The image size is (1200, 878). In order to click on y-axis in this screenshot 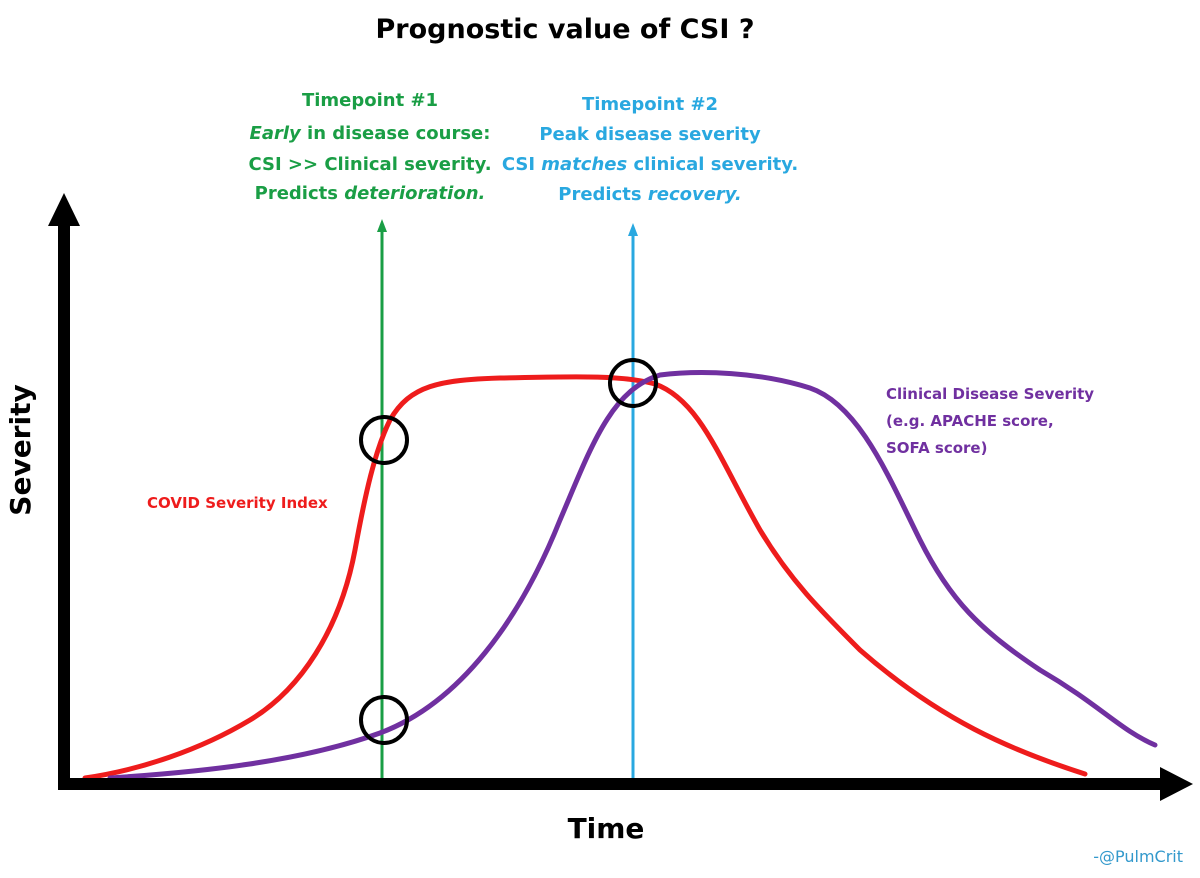, I will do `click(64, 491)`.